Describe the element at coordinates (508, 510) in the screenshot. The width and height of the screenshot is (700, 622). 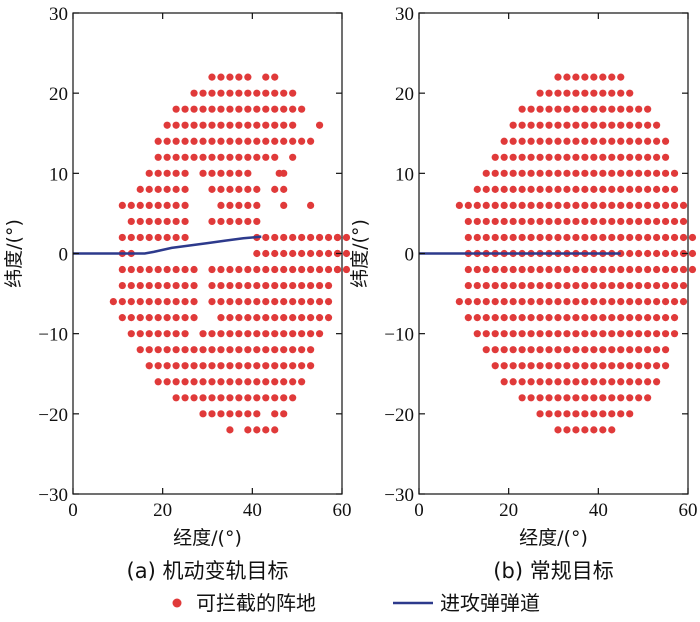
I see `x-tick-label: 20` at that location.